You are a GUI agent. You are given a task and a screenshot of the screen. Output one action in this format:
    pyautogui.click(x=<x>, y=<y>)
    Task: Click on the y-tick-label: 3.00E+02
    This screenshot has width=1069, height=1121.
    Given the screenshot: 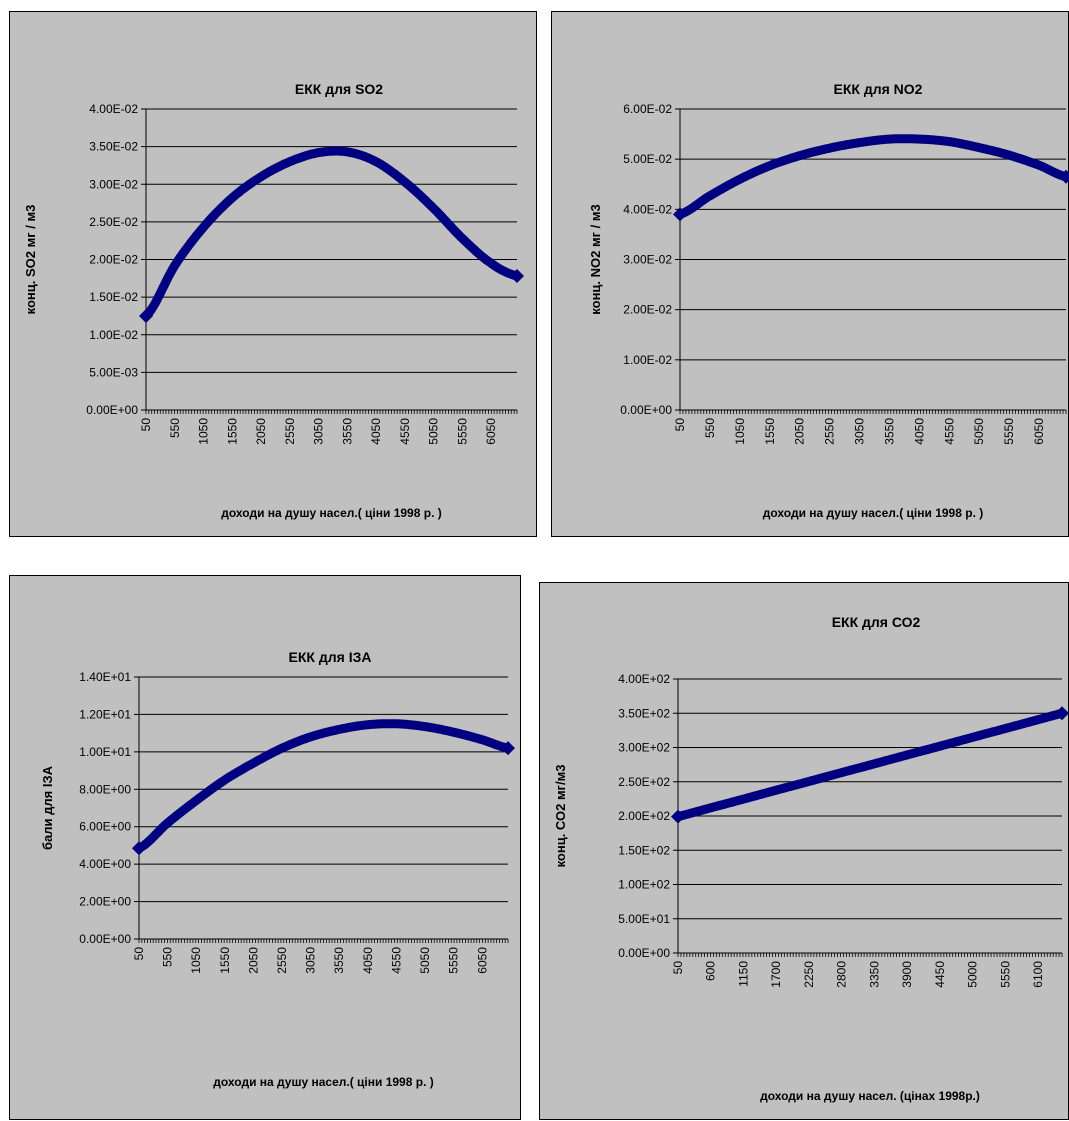 What is the action you would take?
    pyautogui.click(x=644, y=748)
    